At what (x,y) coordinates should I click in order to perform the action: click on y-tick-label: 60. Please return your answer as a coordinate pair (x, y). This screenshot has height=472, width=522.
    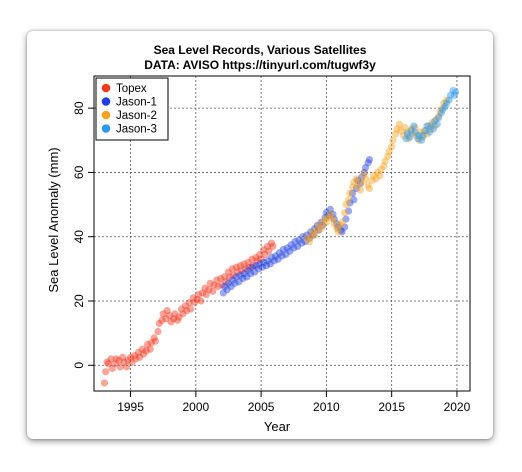
    Looking at the image, I should click on (79, 172).